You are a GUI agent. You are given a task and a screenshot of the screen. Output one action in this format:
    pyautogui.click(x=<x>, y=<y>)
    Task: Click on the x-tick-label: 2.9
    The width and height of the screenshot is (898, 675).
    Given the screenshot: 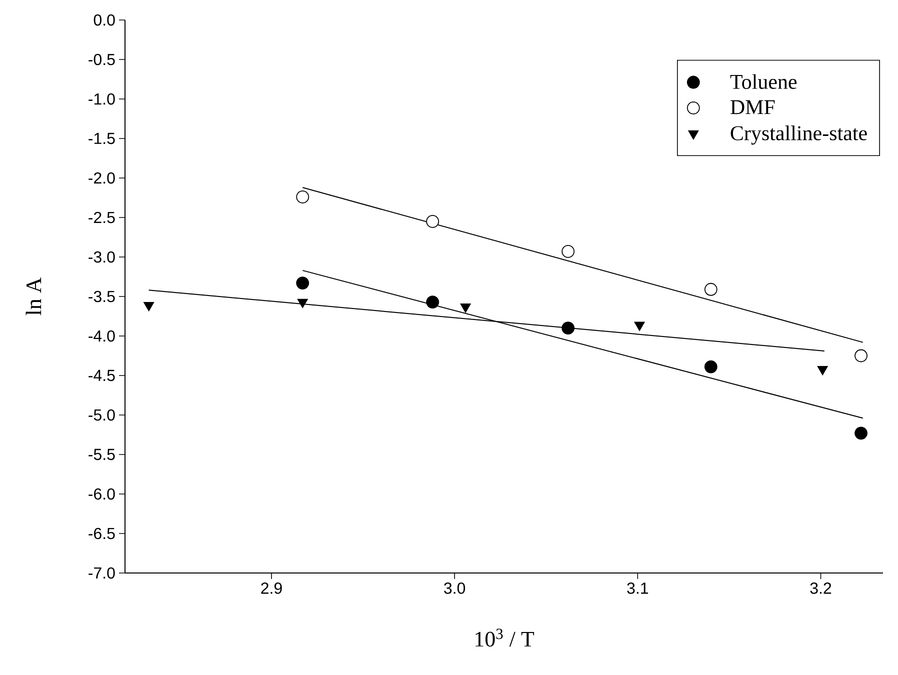 What is the action you would take?
    pyautogui.click(x=271, y=588)
    